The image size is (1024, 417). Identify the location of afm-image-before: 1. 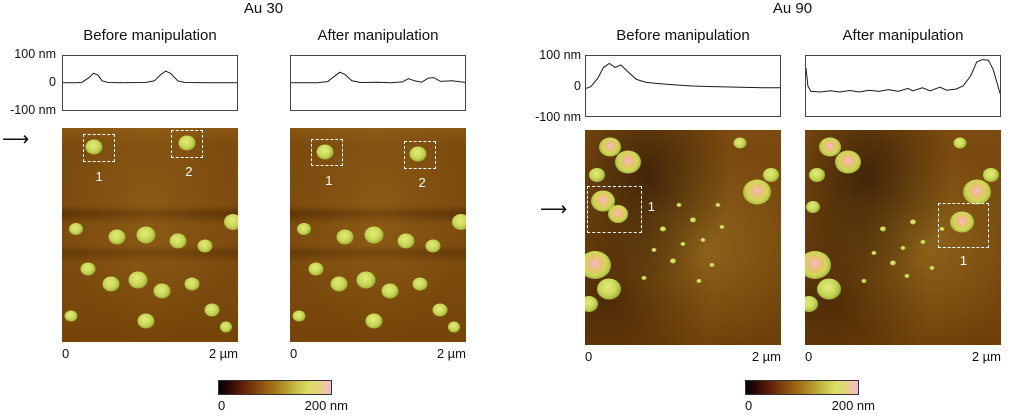
(683, 237).